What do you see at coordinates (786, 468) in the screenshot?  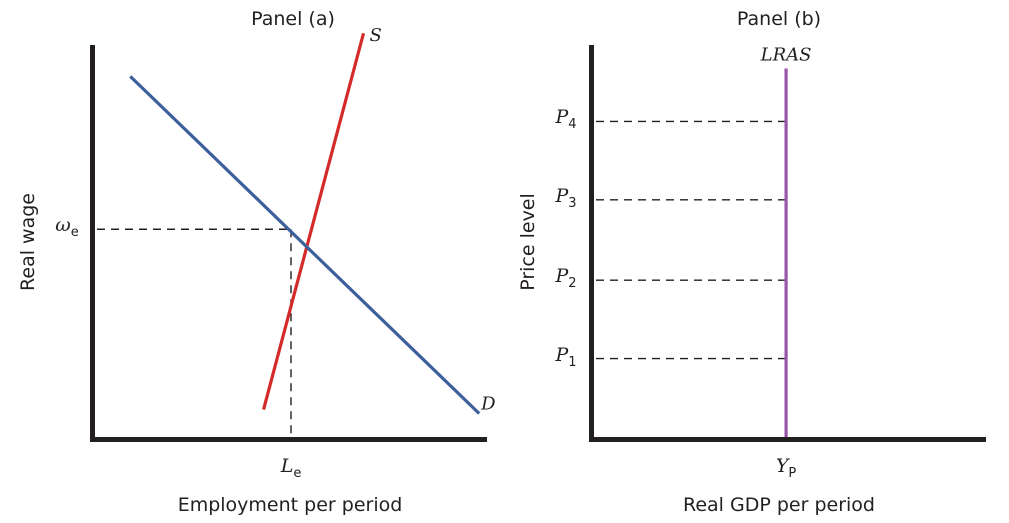 I see `panel-b-x-tick-label-0: YP` at bounding box center [786, 468].